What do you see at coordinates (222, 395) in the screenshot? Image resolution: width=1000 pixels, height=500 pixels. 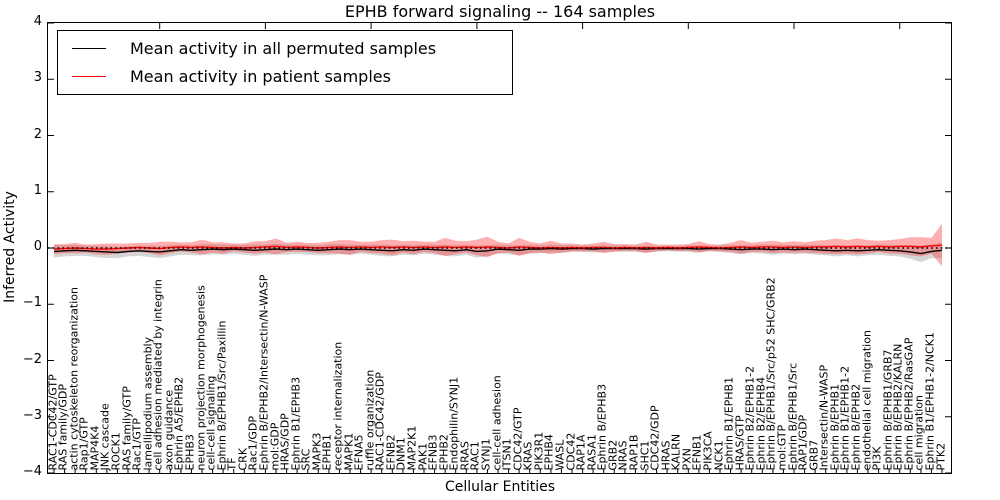 I see `x-tick-label: Ephrin B/EPHB1/Src/Paxillin` at bounding box center [222, 395].